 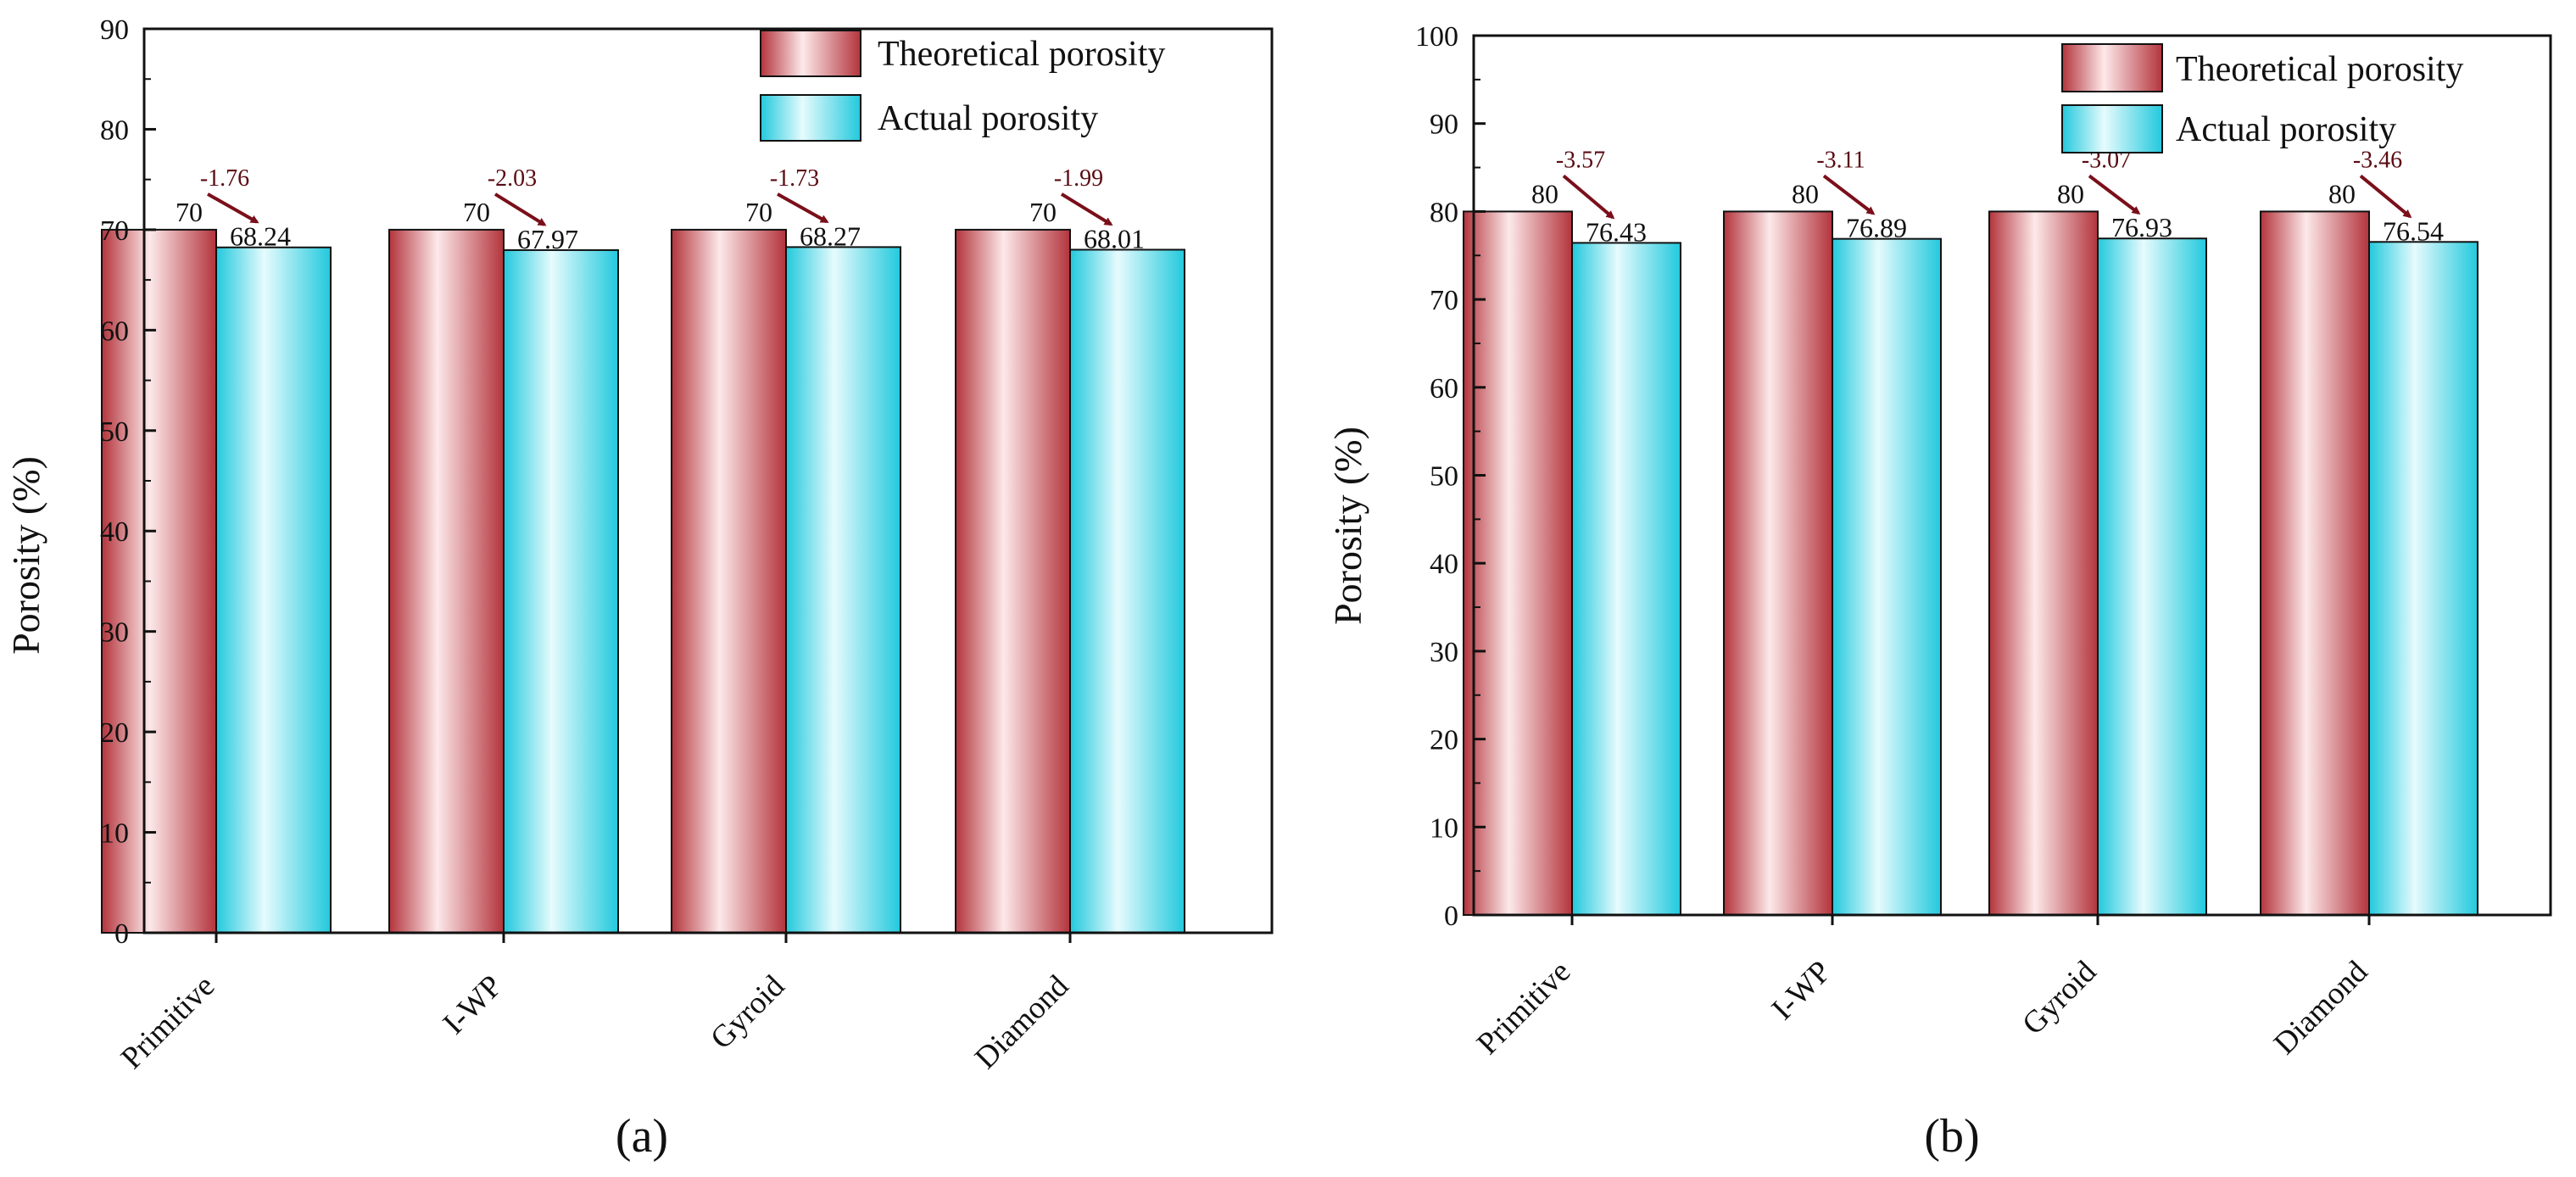 What do you see at coordinates (512, 179) in the screenshot?
I see `panel-a-difference-label: -2.03` at bounding box center [512, 179].